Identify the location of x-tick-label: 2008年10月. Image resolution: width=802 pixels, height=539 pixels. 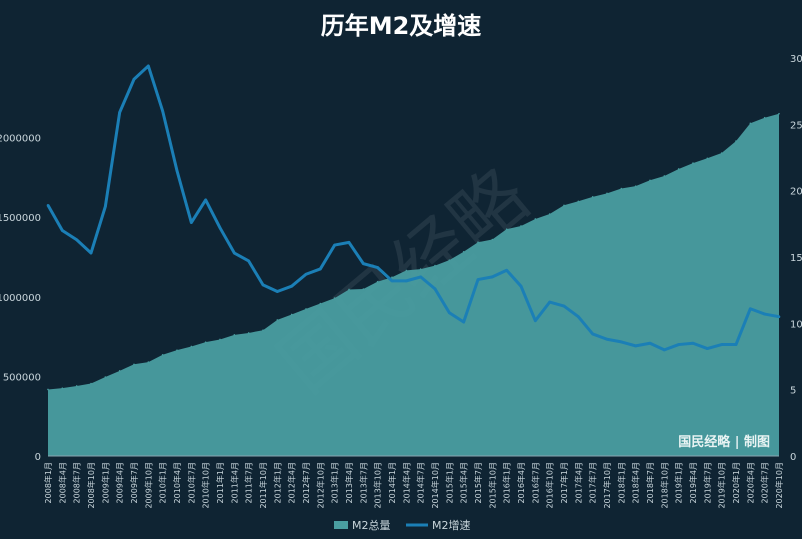
(91, 485).